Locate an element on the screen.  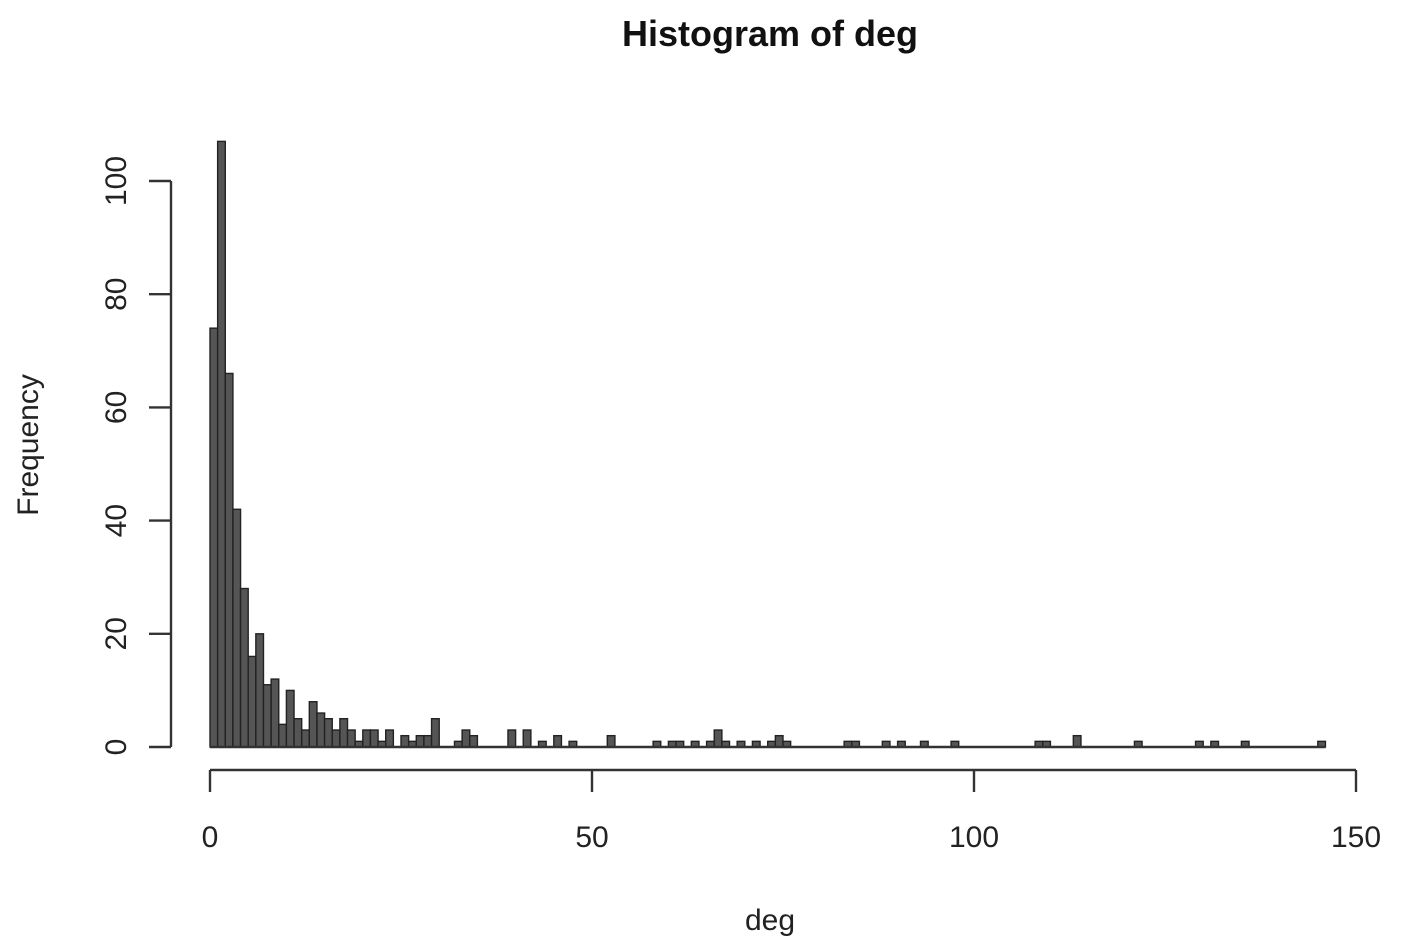
x-tick-label: 150 is located at coordinates (1356, 837).